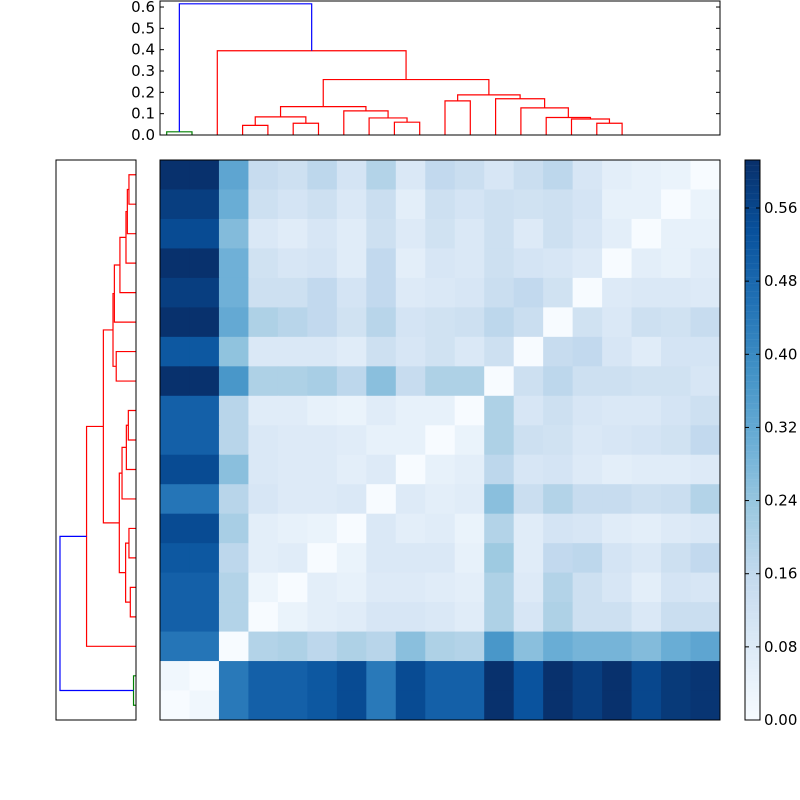 Image resolution: width=800 pixels, height=800 pixels. What do you see at coordinates (780, 501) in the screenshot?
I see `colorbar-tick-label: 0.24` at bounding box center [780, 501].